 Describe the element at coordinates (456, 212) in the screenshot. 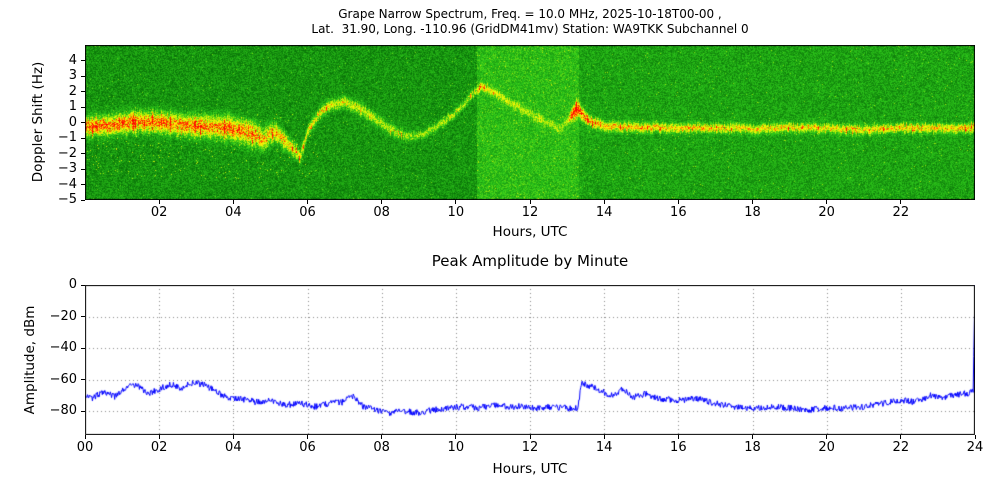

I see `spectrogram-x-tick-label: 10` at that location.